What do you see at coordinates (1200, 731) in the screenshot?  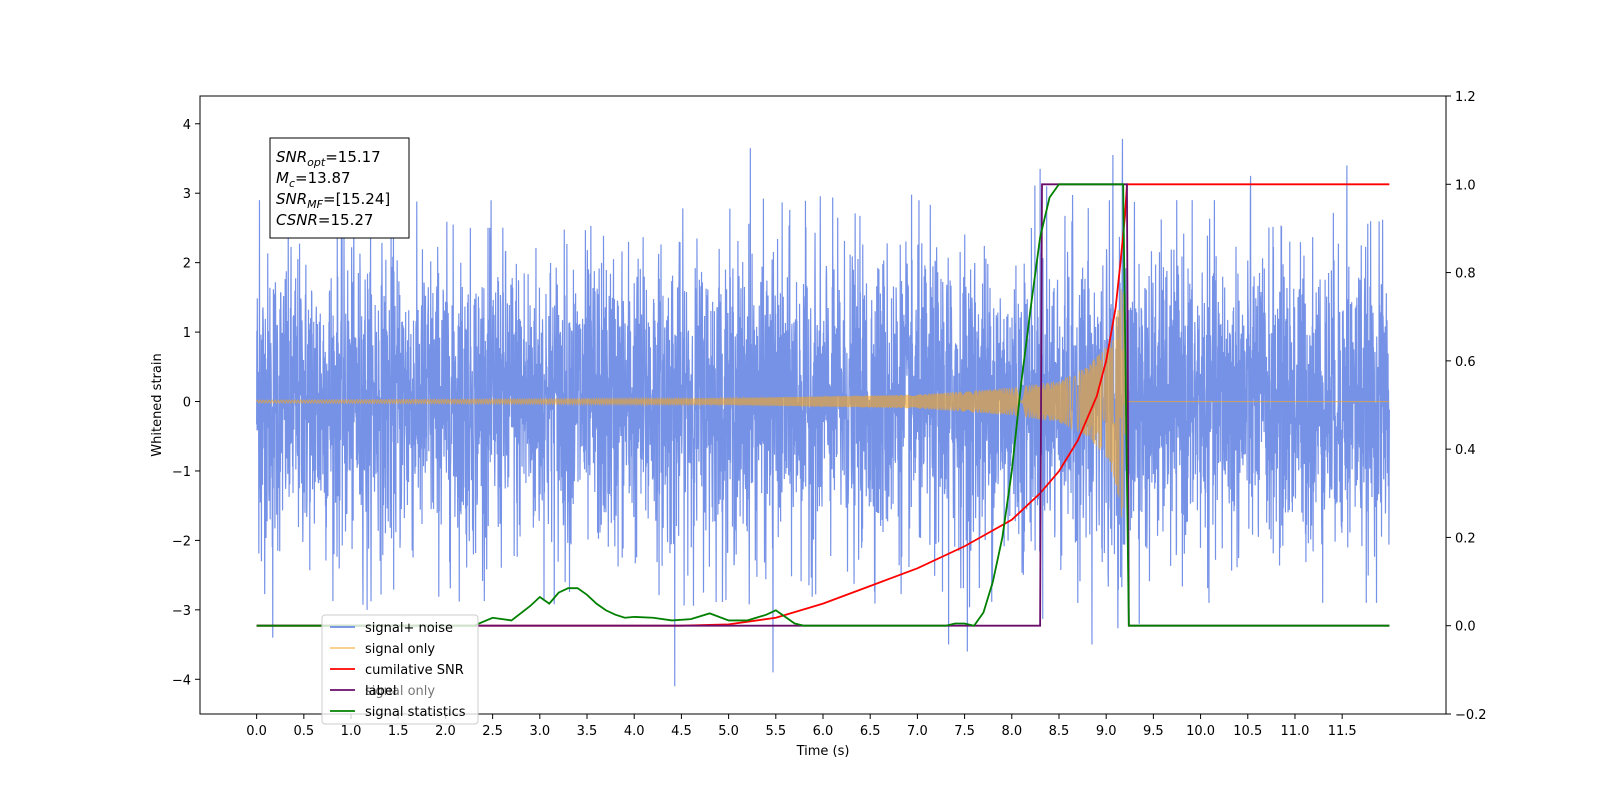 I see `x-tick-label: 10.0` at bounding box center [1200, 731].